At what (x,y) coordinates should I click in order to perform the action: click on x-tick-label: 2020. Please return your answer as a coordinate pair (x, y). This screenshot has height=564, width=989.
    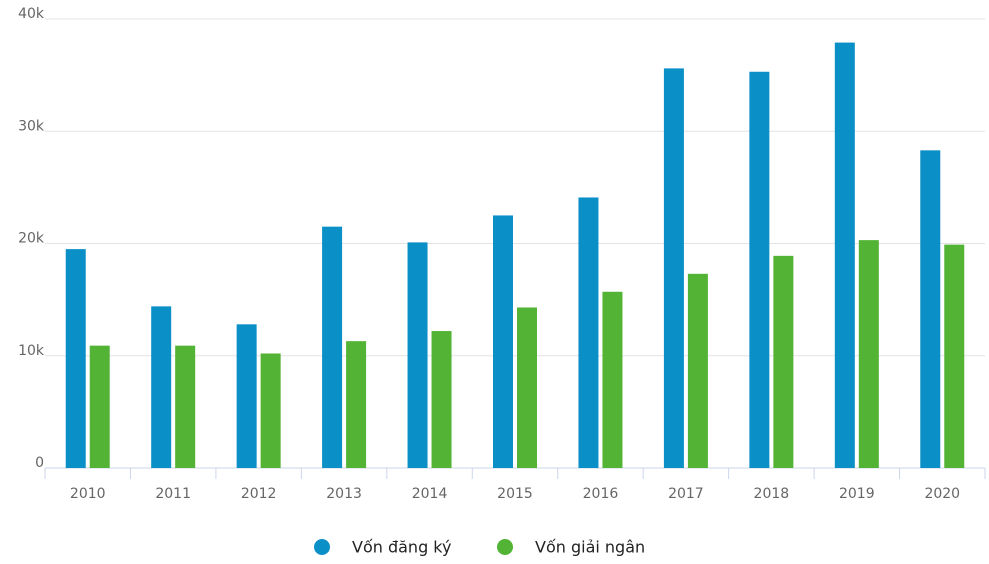
    Looking at the image, I should click on (942, 494).